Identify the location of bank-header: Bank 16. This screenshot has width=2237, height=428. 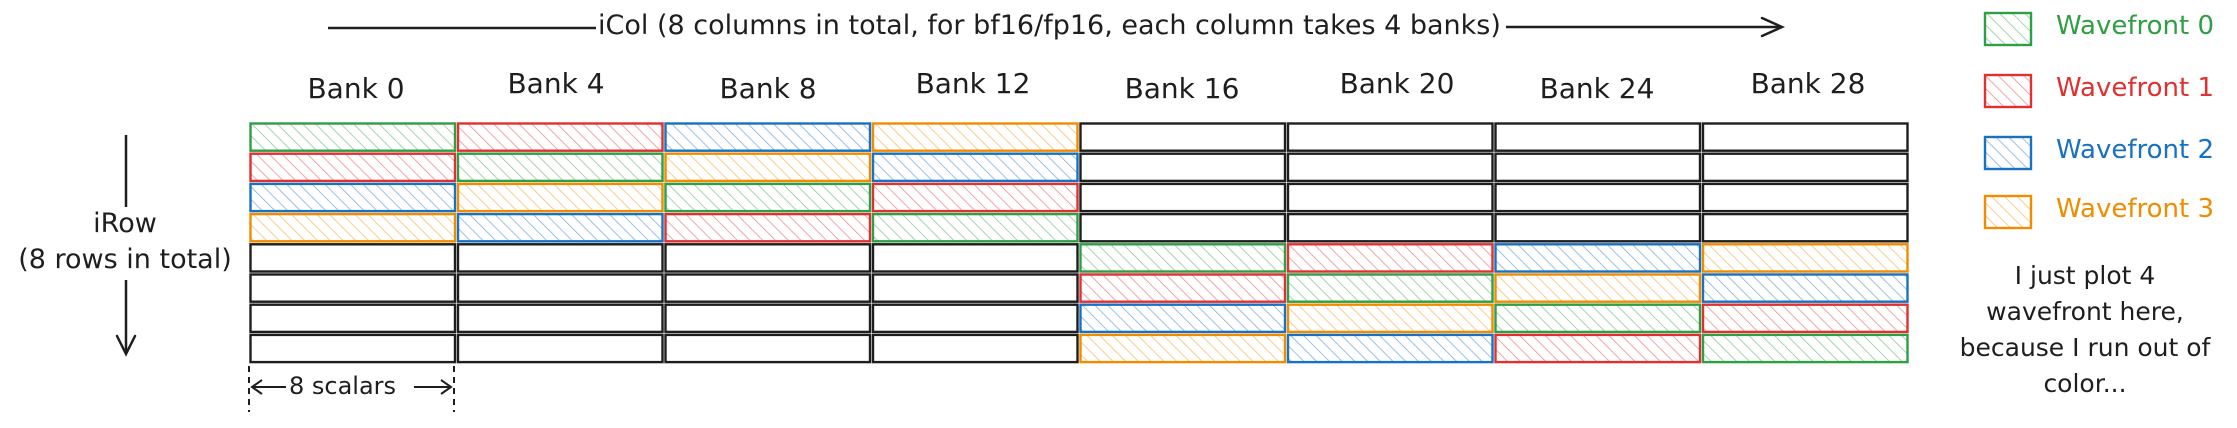
(1182, 88).